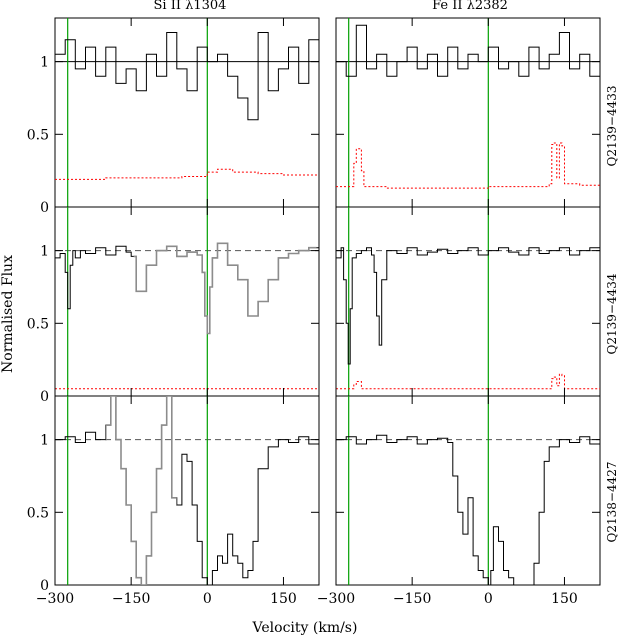 The width and height of the screenshot is (621, 636). What do you see at coordinates (283, 599) in the screenshot?
I see `panel-2-0-xtick-label-3: 150` at bounding box center [283, 599].